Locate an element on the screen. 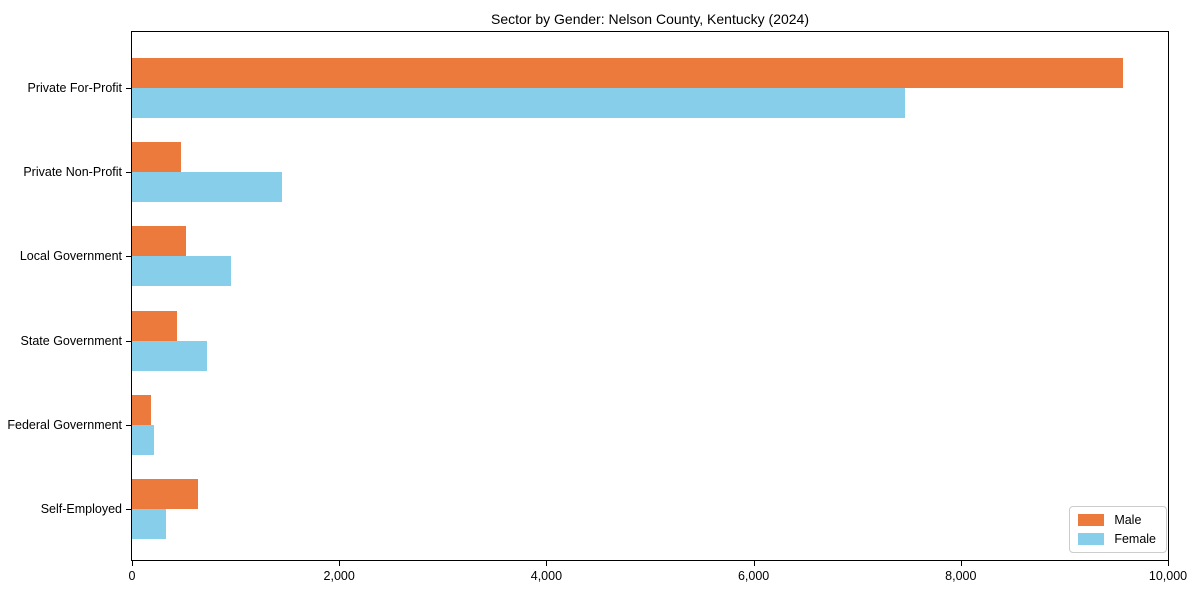  bar-female-state-government is located at coordinates (169, 355).